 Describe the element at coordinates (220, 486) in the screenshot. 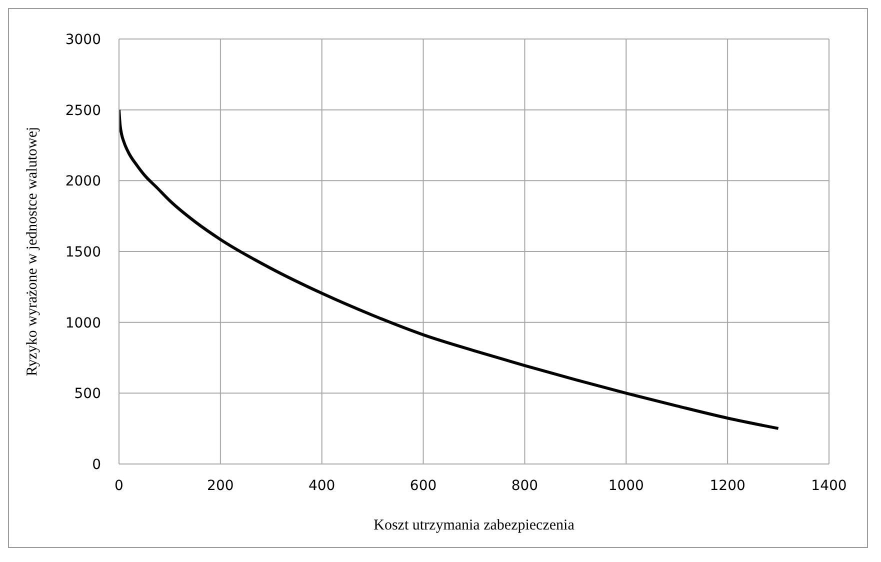

I see `x-tick-label: 200` at that location.